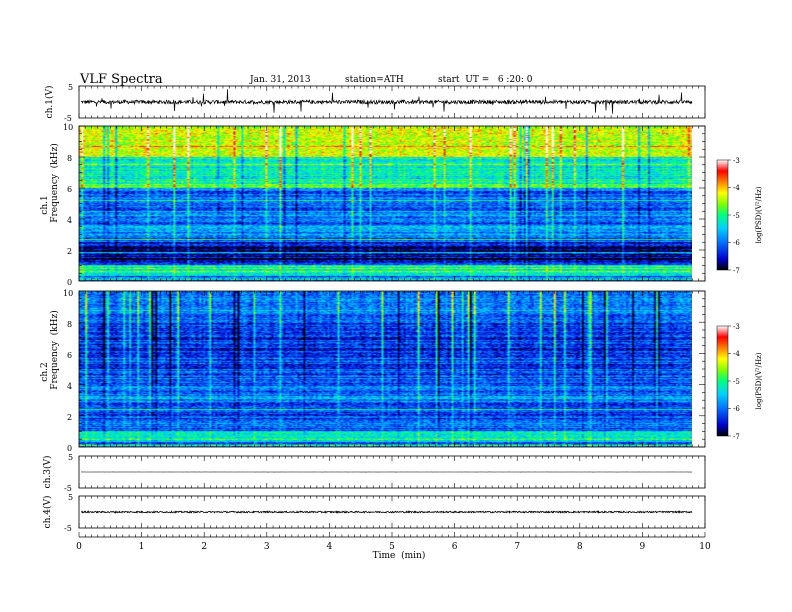 The image size is (792, 612). Describe the element at coordinates (736, 161) in the screenshot. I see `colorbar-ch1-tick-m3: -3` at that location.